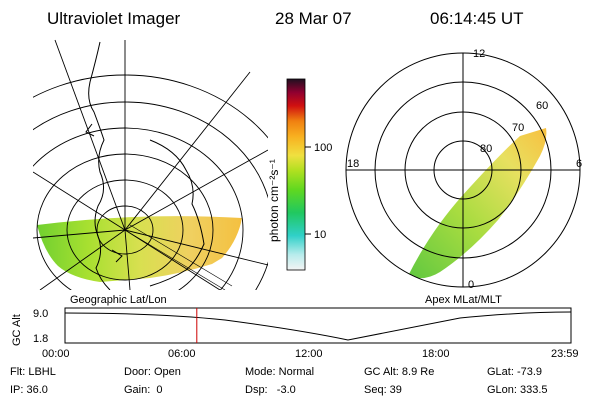 This screenshot has height=400, width=600. What do you see at coordinates (29, 390) in the screenshot?
I see `ip-info: IP: 36.0` at bounding box center [29, 390].